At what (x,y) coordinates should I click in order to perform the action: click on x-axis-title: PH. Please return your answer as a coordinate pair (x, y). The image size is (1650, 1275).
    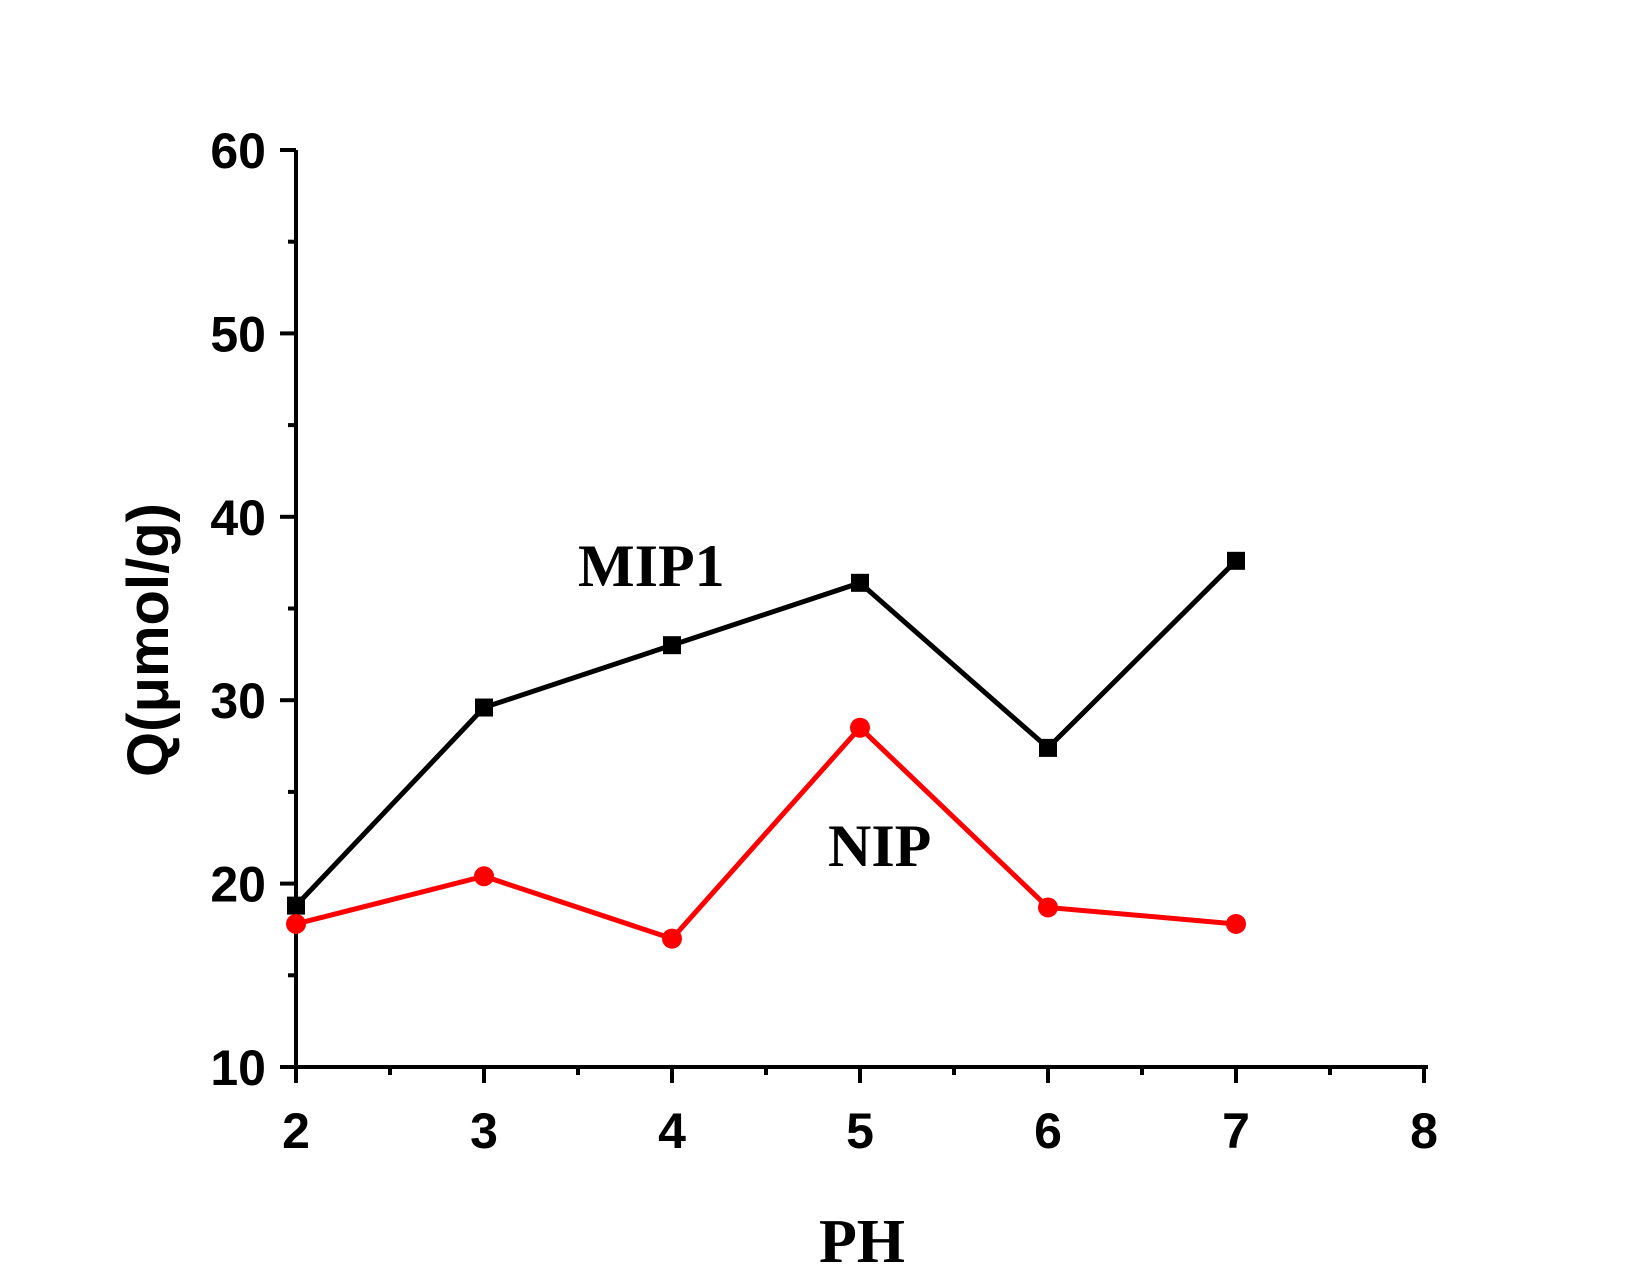
    Looking at the image, I should click on (862, 1241).